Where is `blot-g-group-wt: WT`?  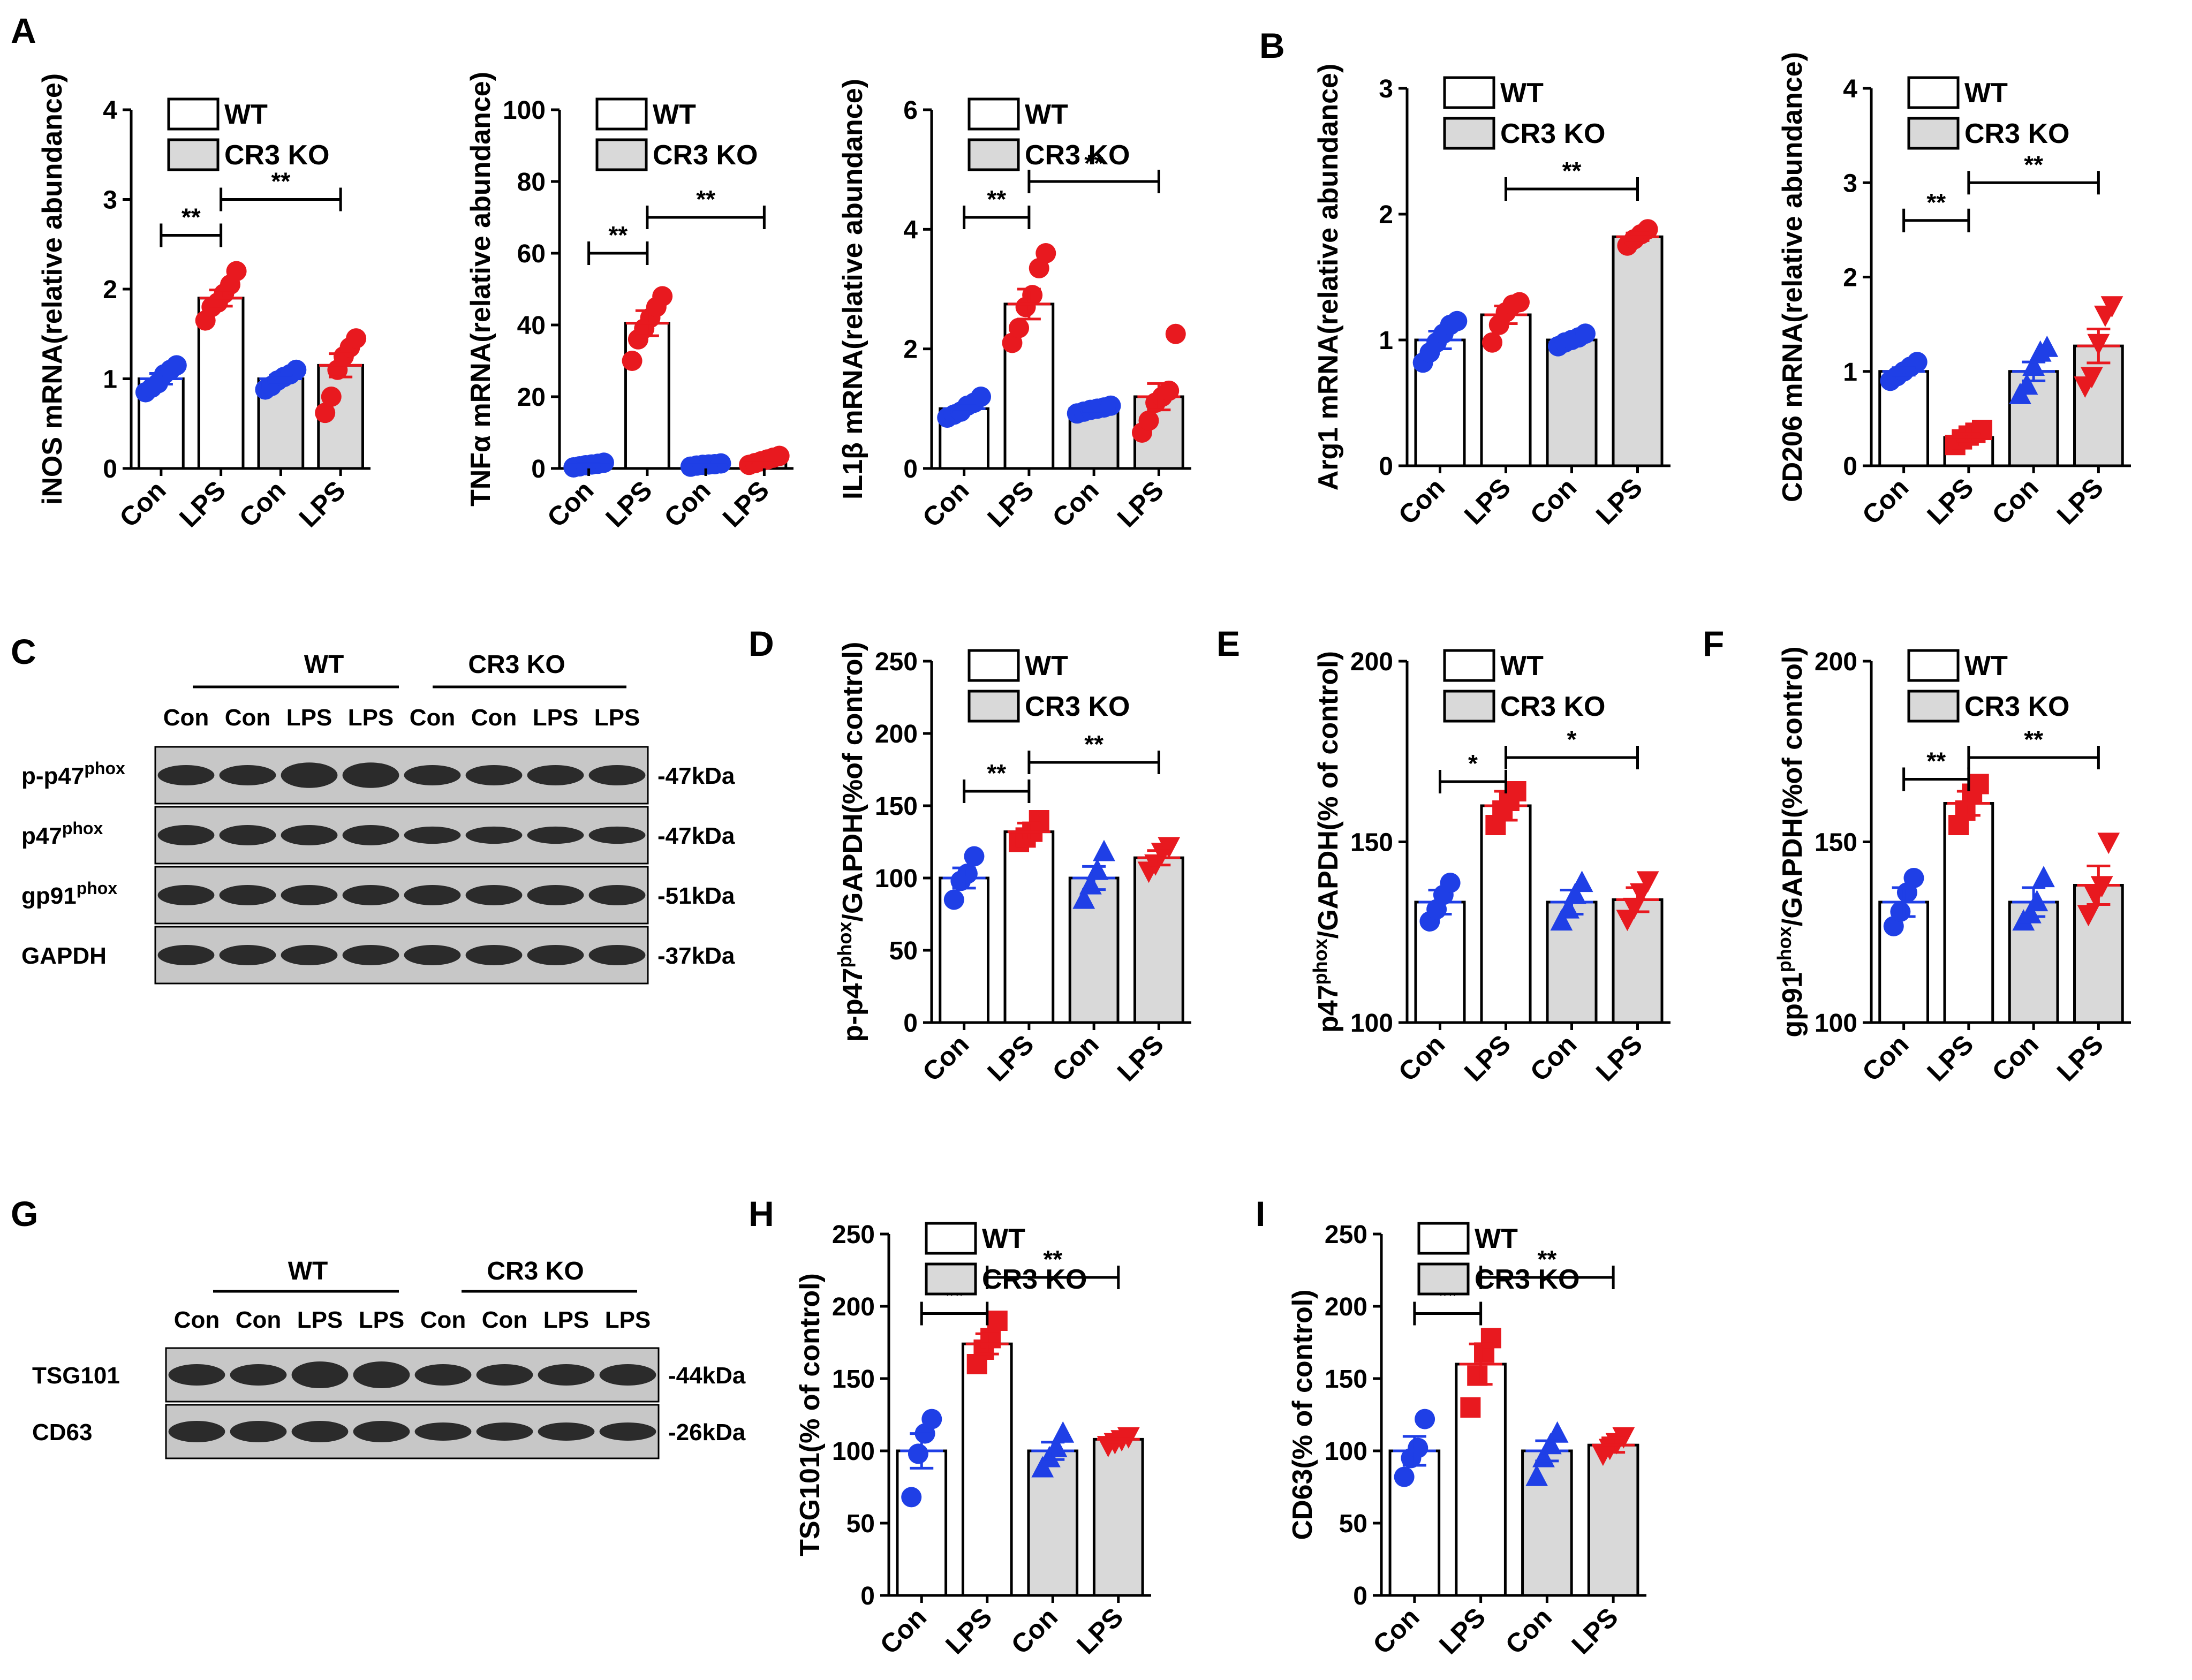
blot-g-group-wt: WT is located at coordinates (308, 1271).